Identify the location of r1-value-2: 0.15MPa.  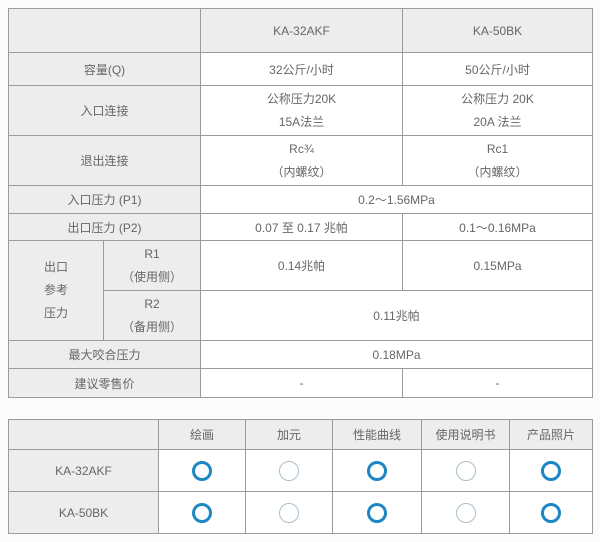
(497, 265).